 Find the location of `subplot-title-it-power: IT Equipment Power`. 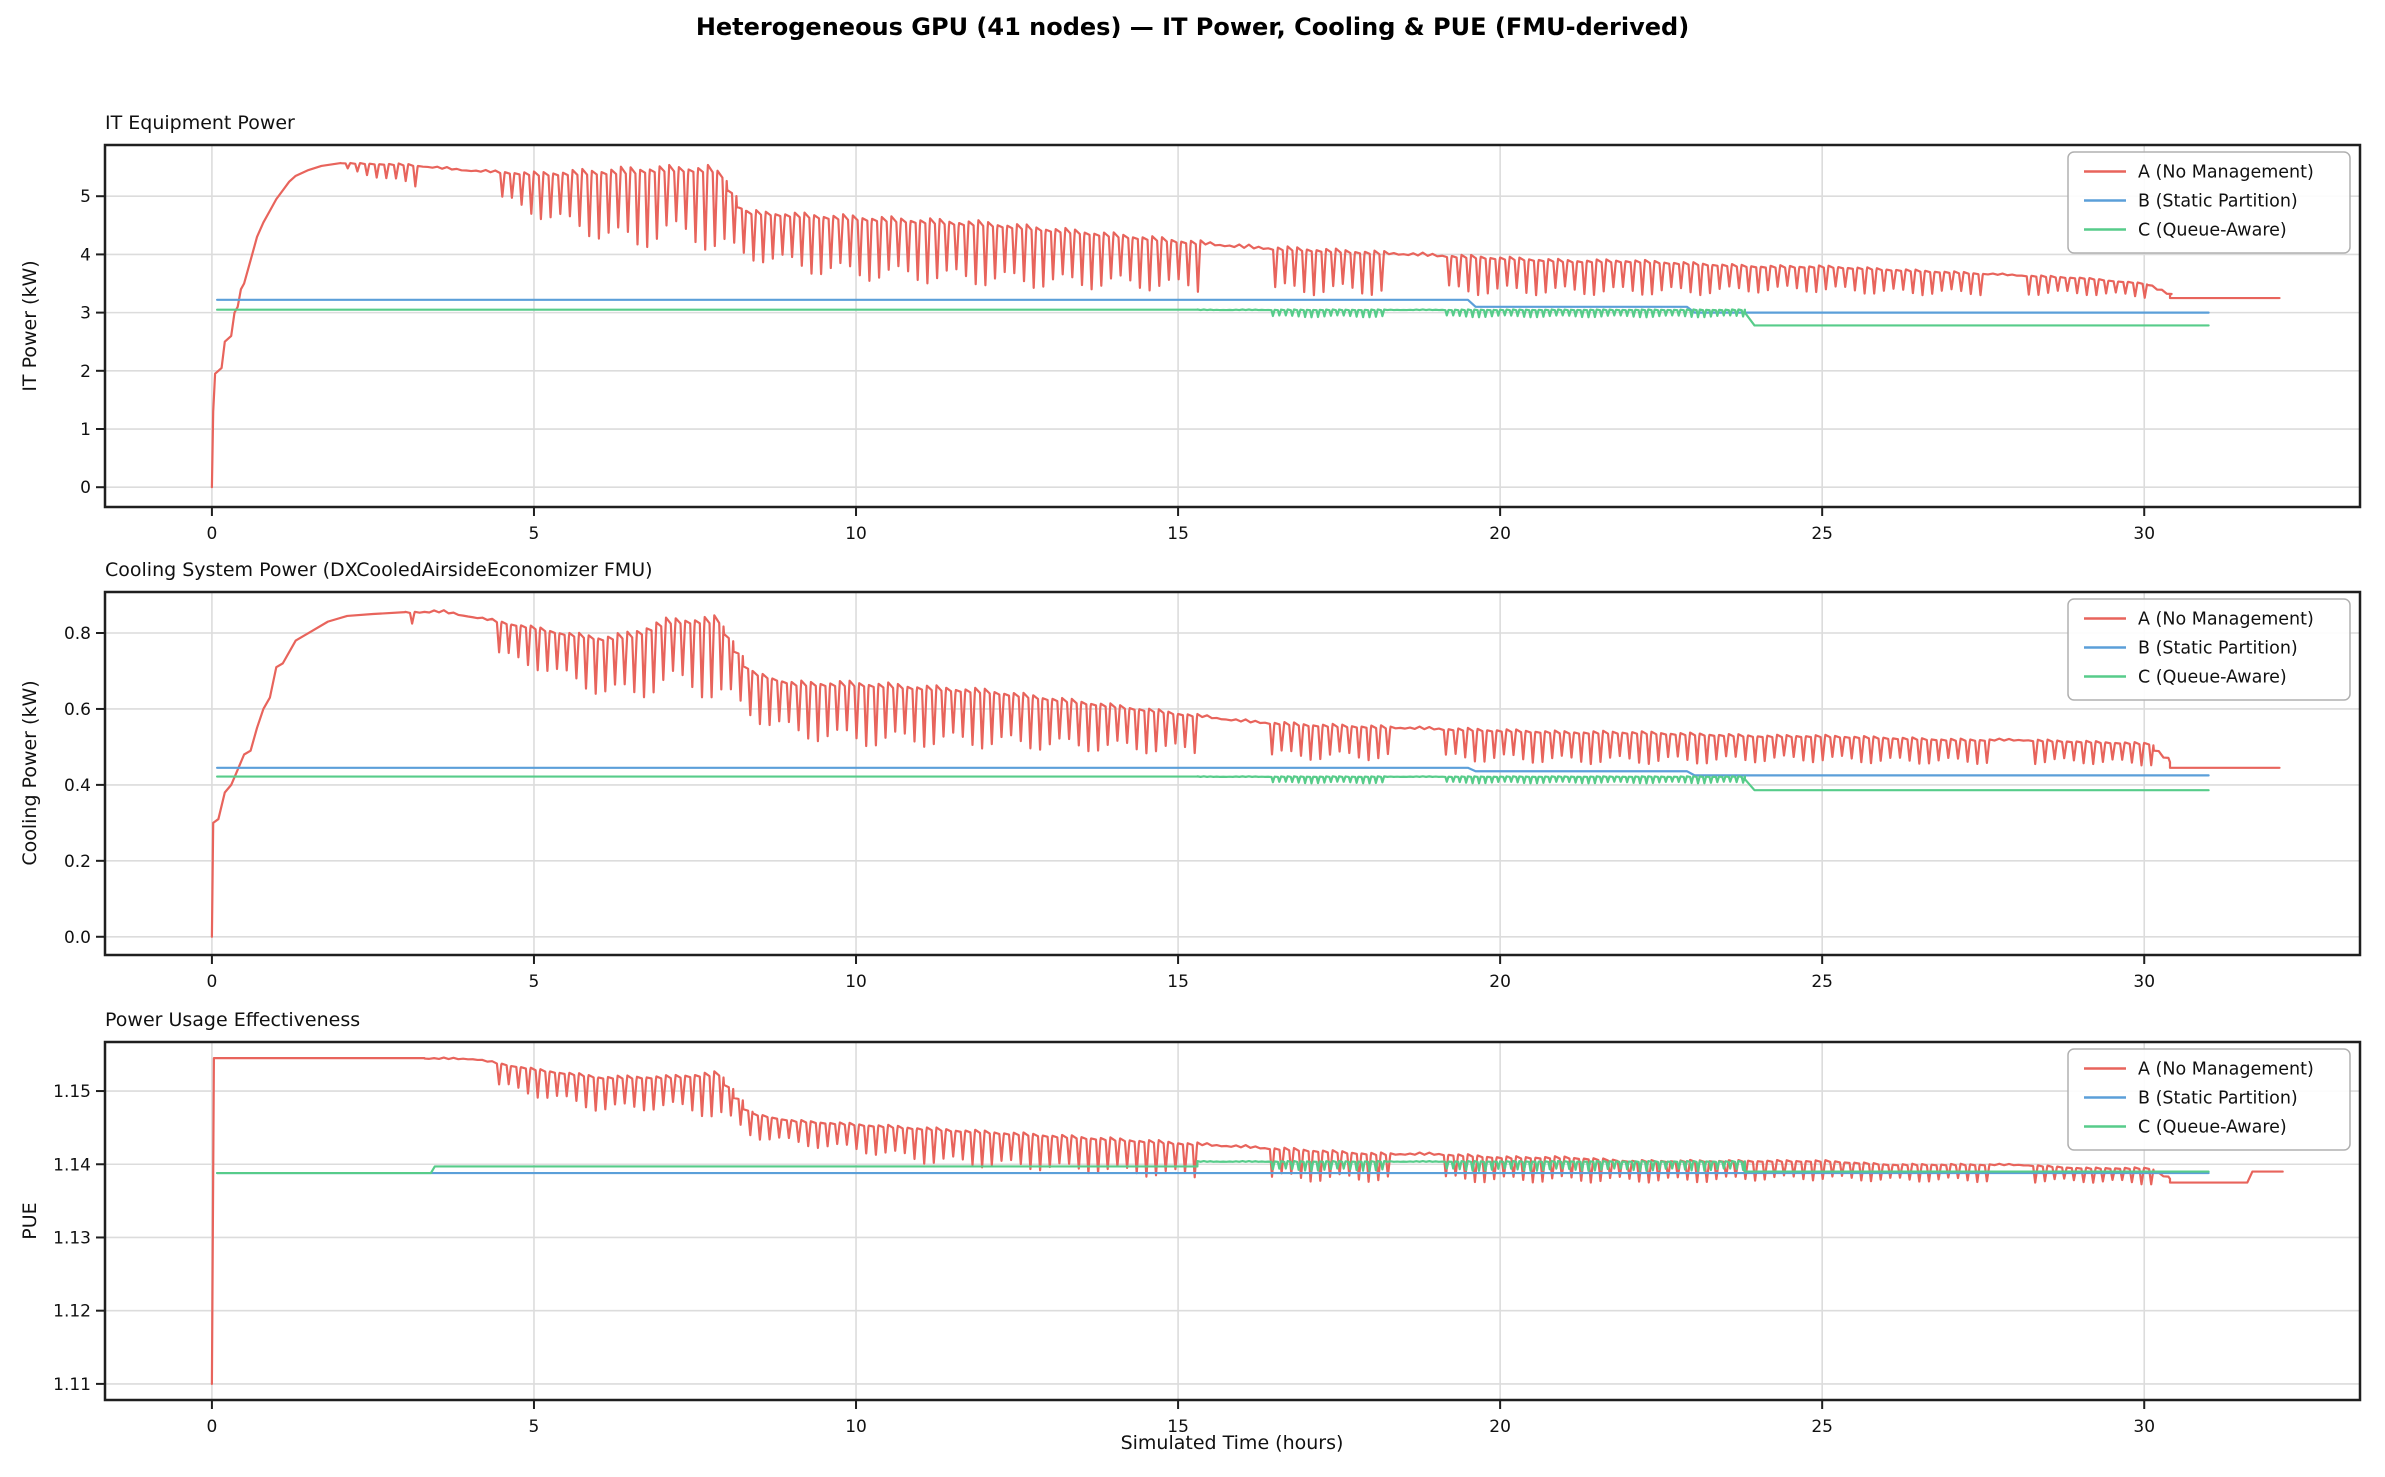

subplot-title-it-power: IT Equipment Power is located at coordinates (200, 123).